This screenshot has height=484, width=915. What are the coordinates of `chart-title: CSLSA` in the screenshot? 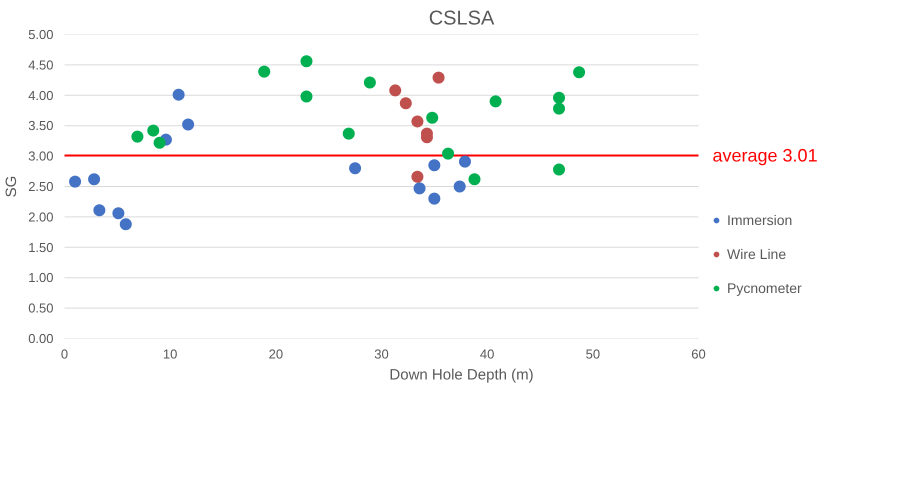 It's located at (461, 19).